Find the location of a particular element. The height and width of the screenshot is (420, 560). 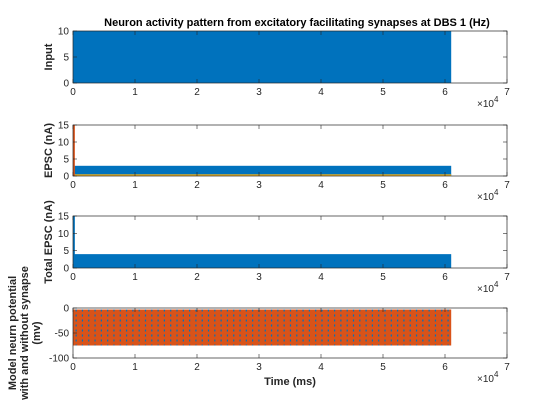

y-axis-label: Total EPSC (nA) is located at coordinates (49, 242).